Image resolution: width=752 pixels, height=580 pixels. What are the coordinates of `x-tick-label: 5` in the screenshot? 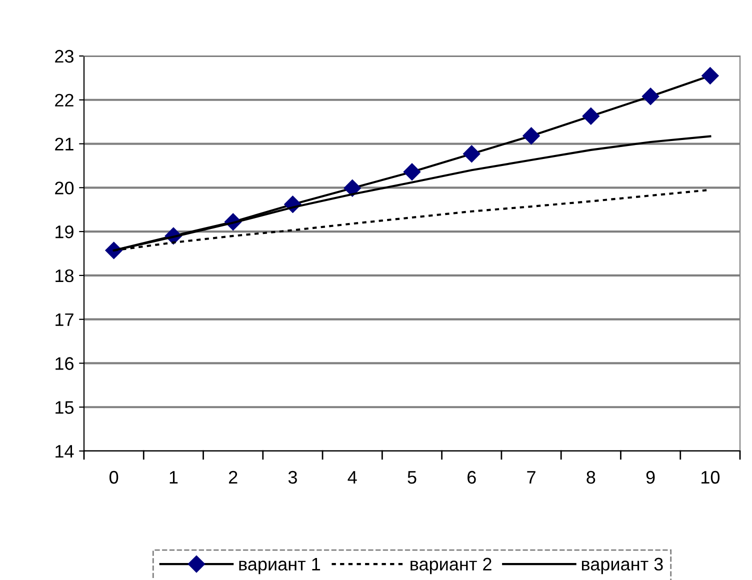 It's located at (412, 477).